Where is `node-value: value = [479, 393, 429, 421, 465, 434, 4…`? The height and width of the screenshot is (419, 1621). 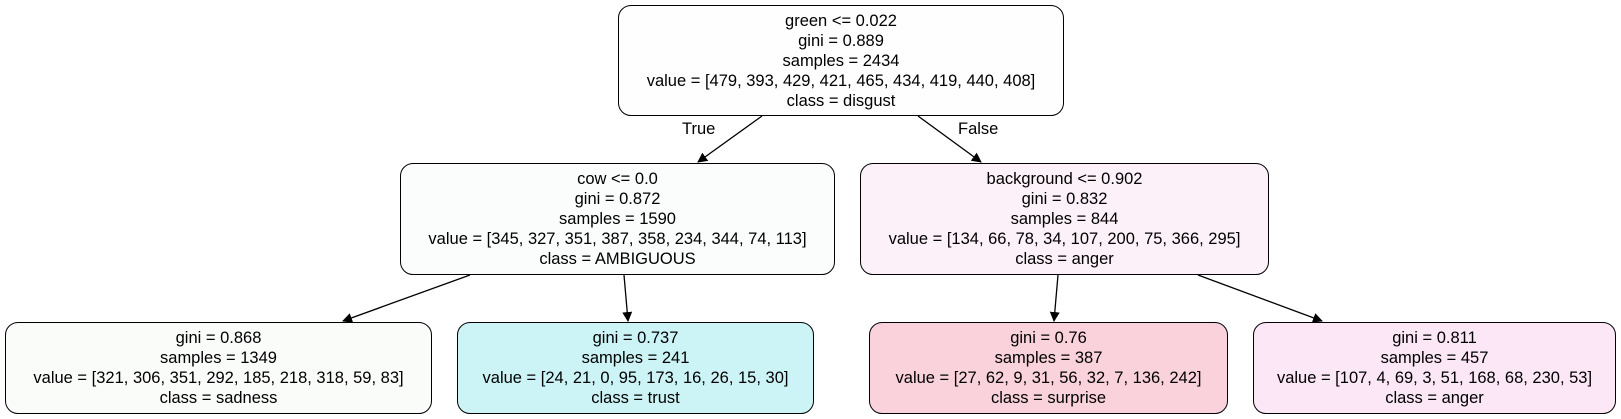
node-value: value = [479, 393, 429, 421, 465, 434, 4… is located at coordinates (841, 80).